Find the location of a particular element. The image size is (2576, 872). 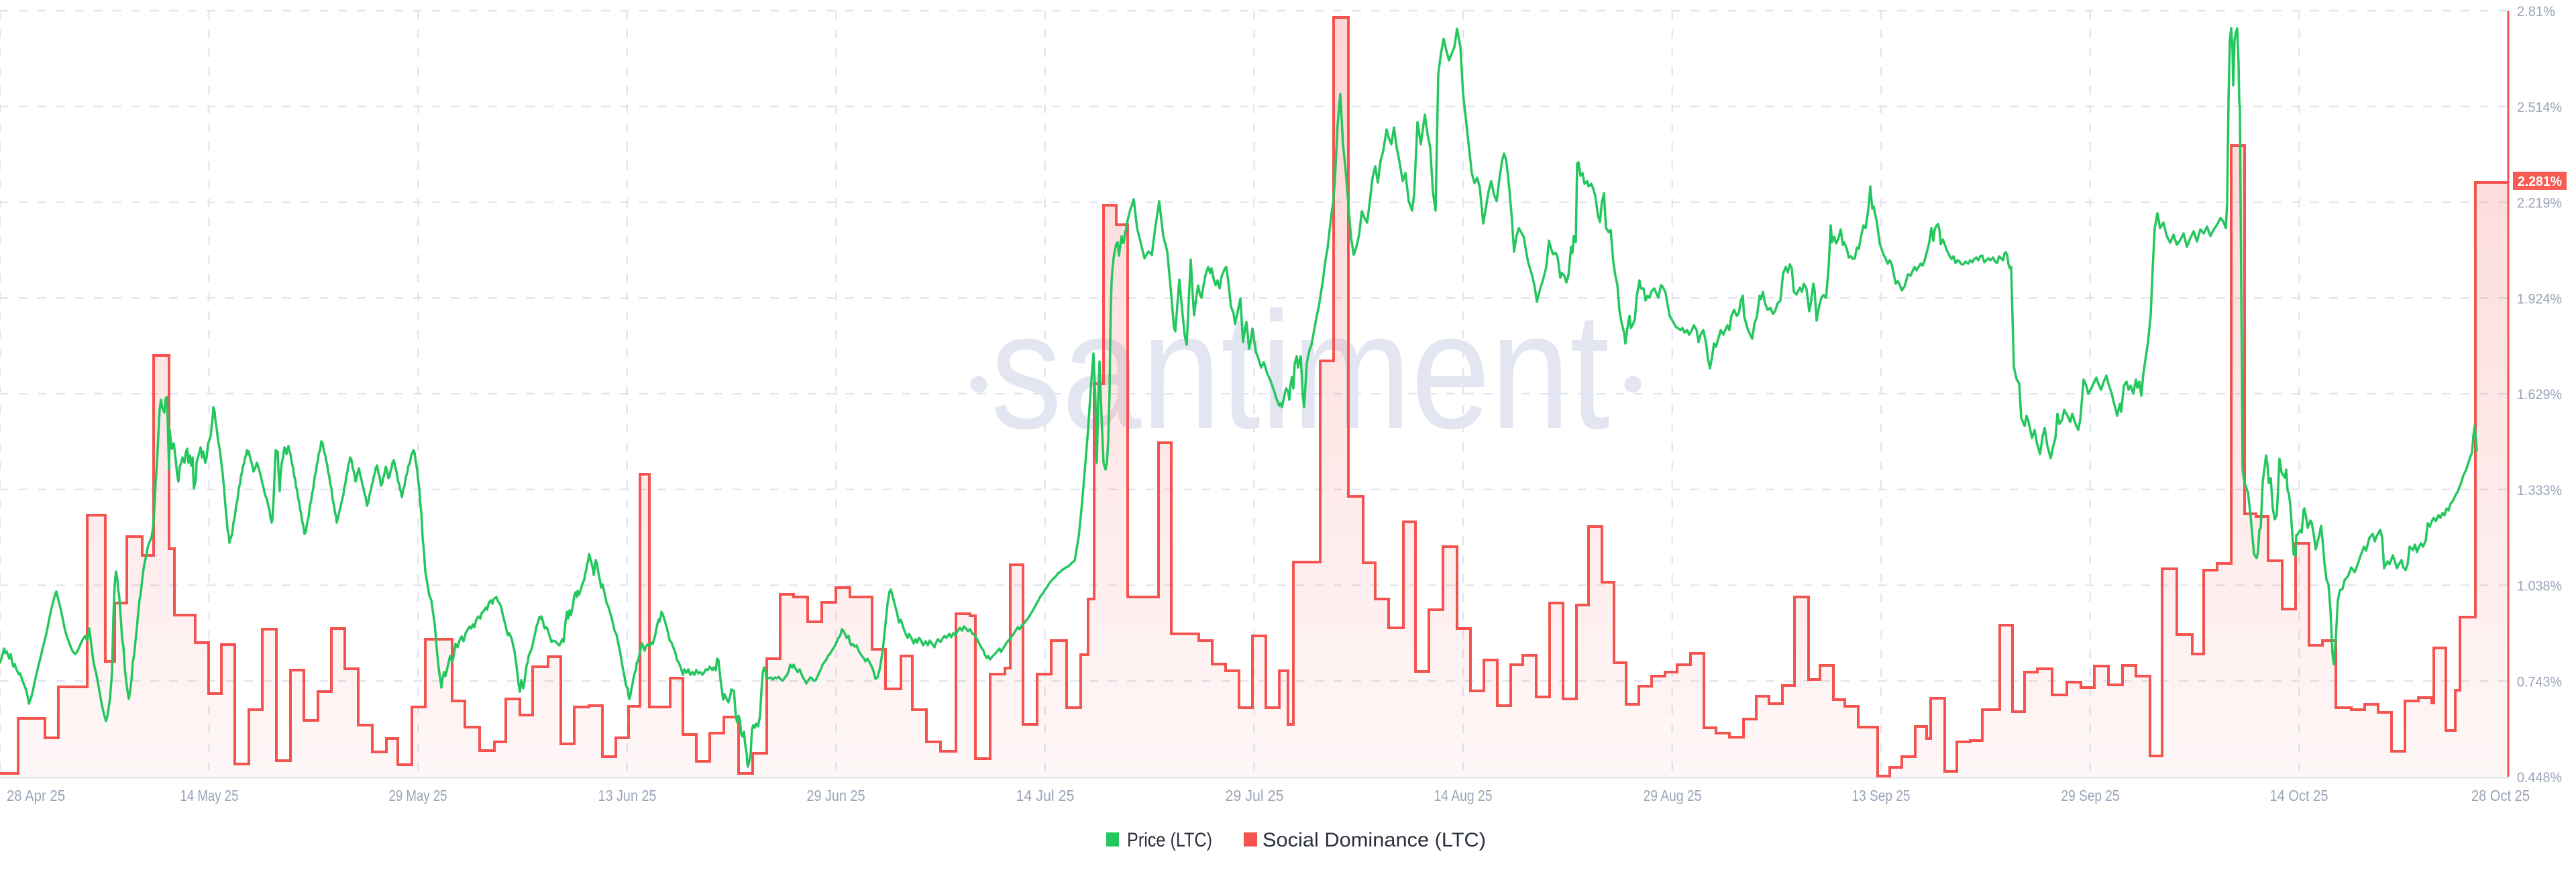

svg-text: 2.81% is located at coordinates (2536, 11).